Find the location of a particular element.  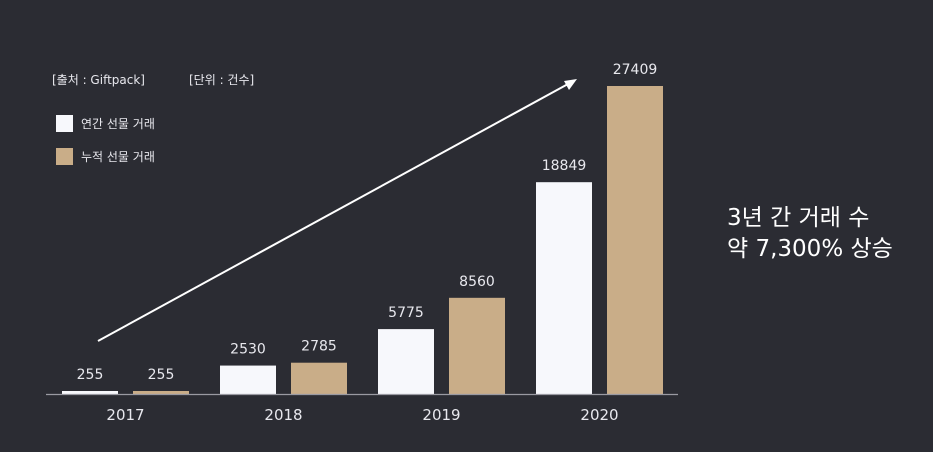

x-tick-label-2020: 2020 is located at coordinates (599, 415).